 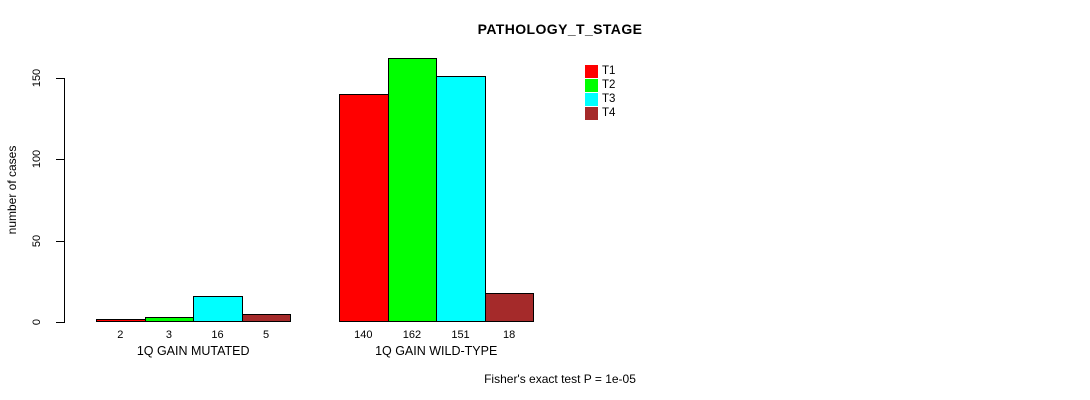 What do you see at coordinates (266, 335) in the screenshot?
I see `bar-value-label: 5` at bounding box center [266, 335].